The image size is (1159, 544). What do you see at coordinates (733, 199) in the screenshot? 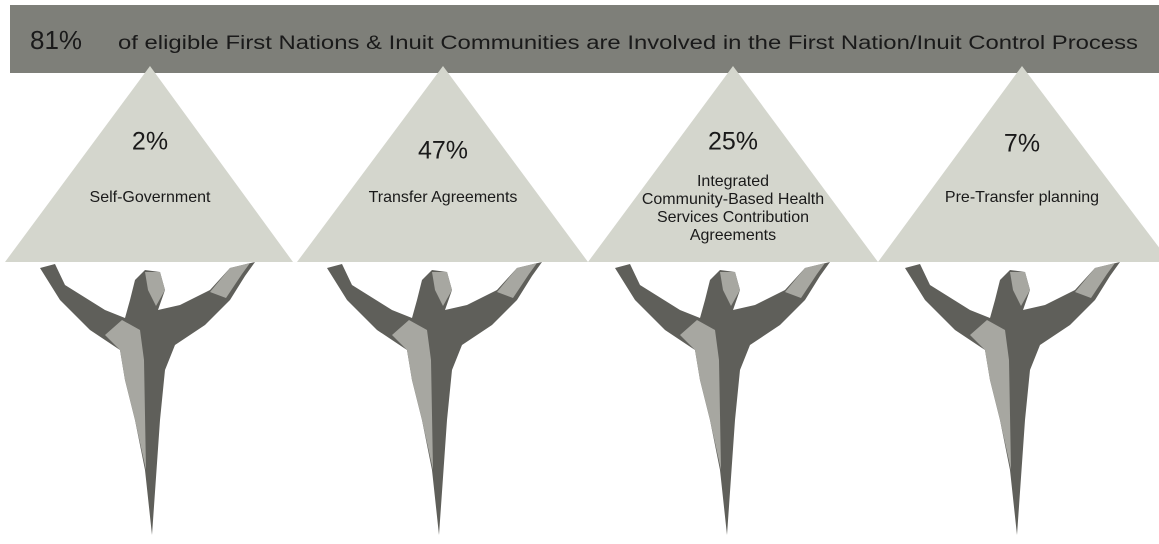
I see `item-label: Community-Based Health` at bounding box center [733, 199].